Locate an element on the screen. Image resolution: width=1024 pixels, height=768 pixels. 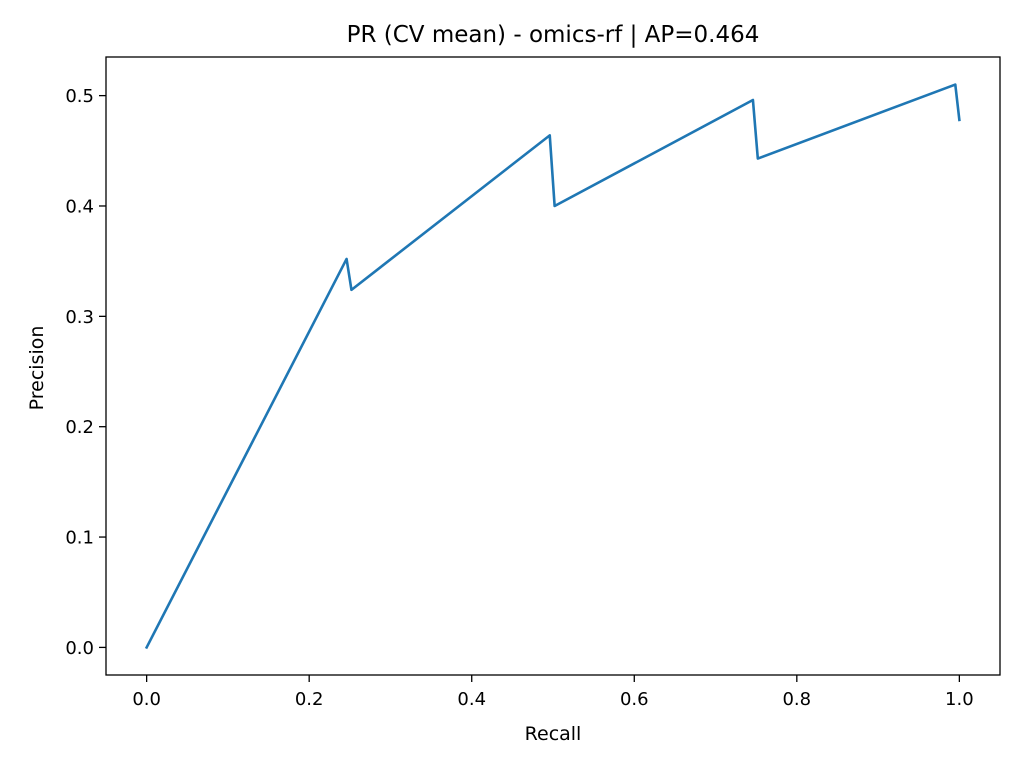
y-axis-label: Precision is located at coordinates (37, 368).